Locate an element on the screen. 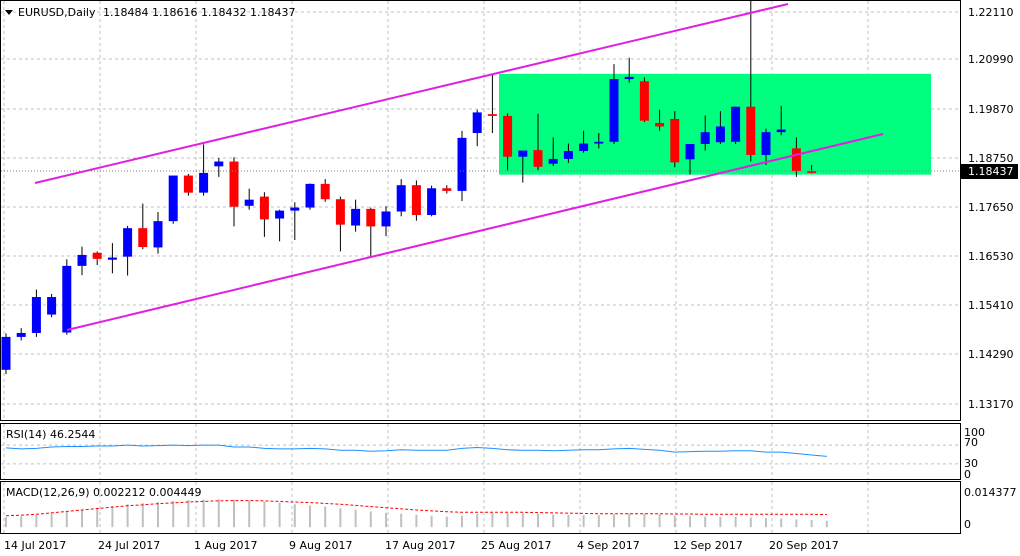  time-tick: 17 Aug 2017 is located at coordinates (420, 545).